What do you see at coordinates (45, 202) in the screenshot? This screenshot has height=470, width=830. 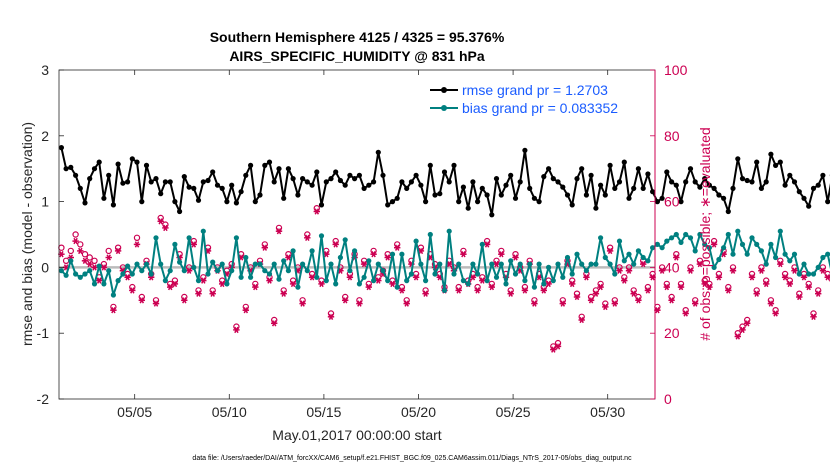 I see `y-left-tick-label: 1` at bounding box center [45, 202].